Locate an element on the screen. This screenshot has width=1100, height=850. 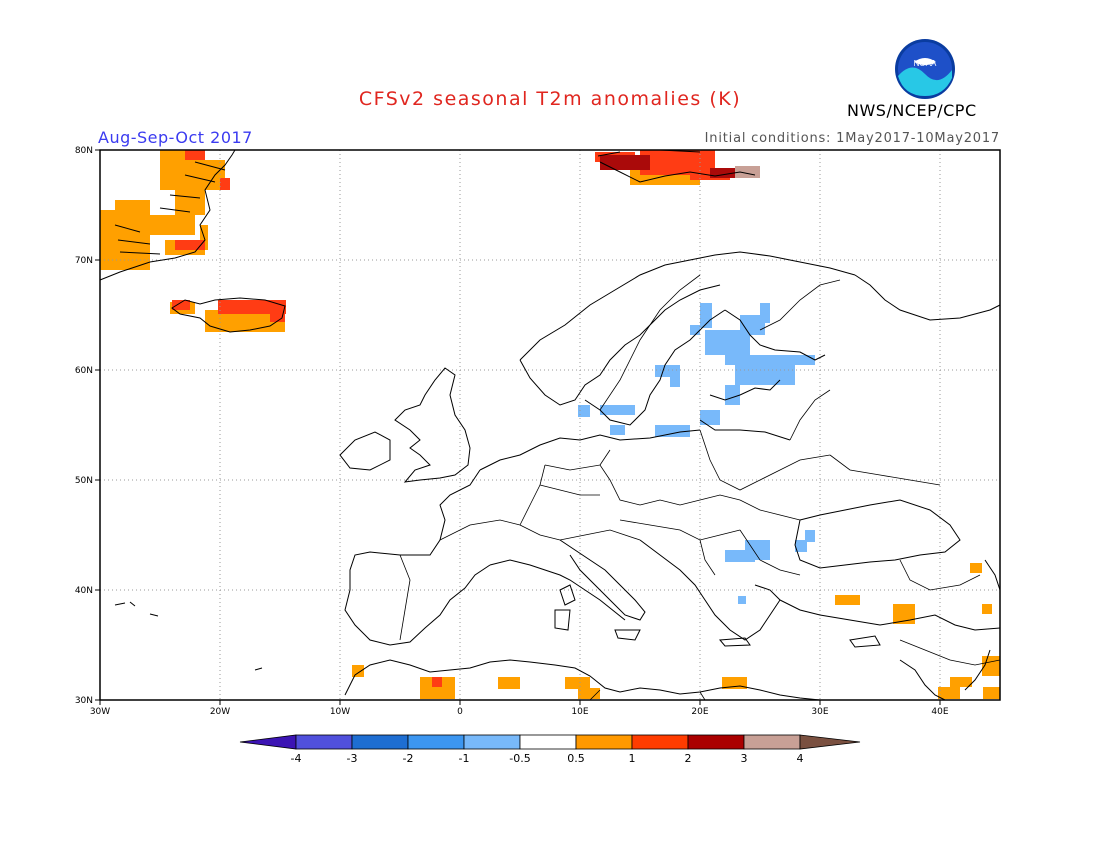
colorbar is located at coordinates (550, 742).